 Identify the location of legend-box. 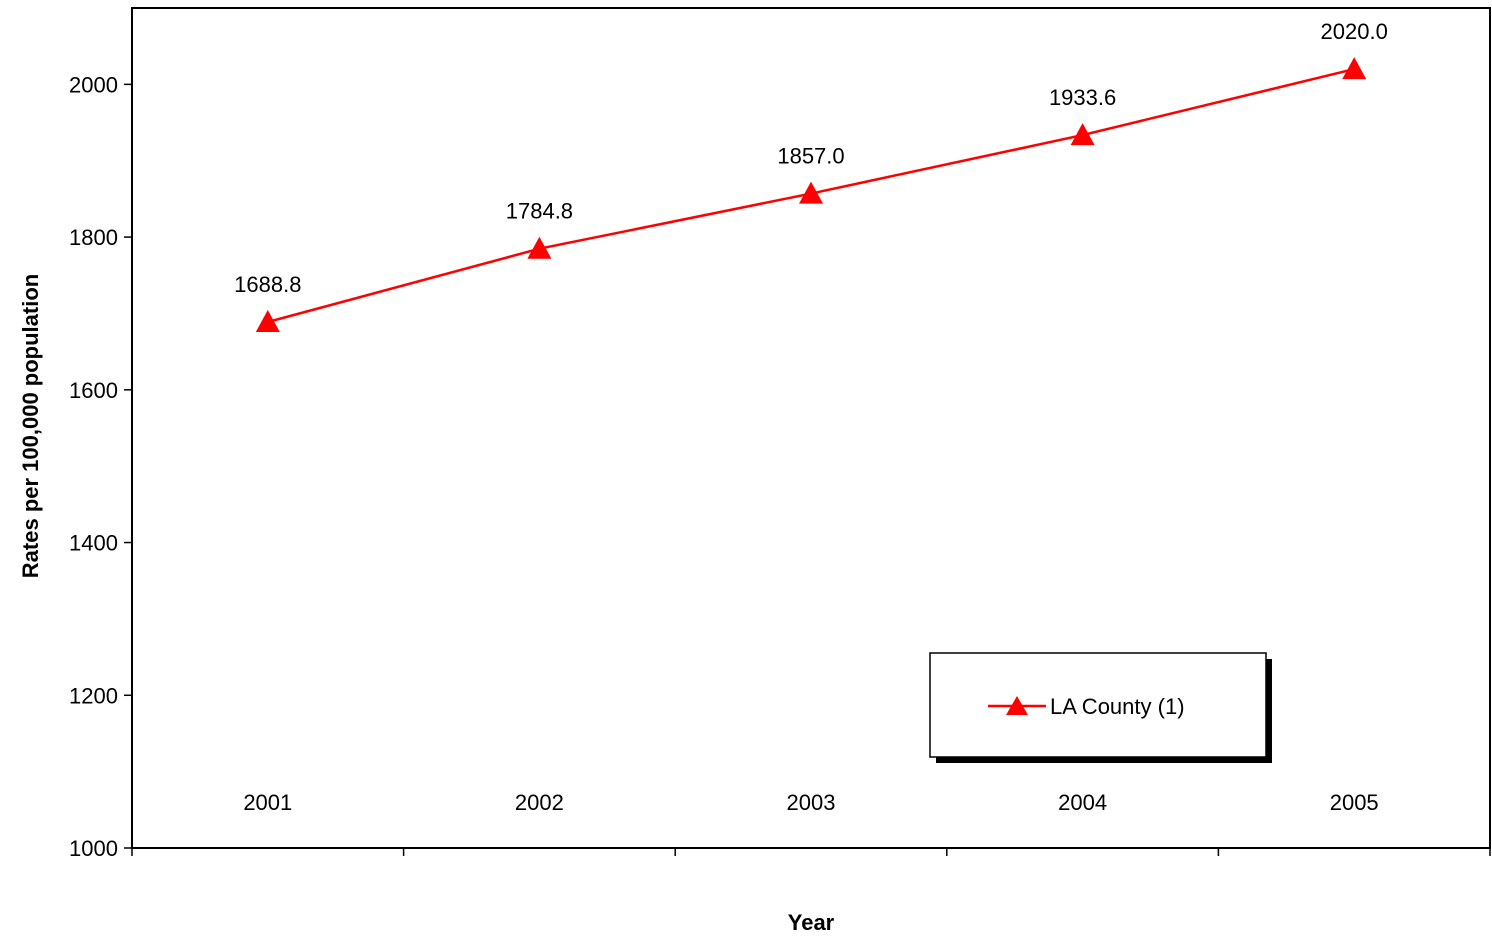
(1098, 705).